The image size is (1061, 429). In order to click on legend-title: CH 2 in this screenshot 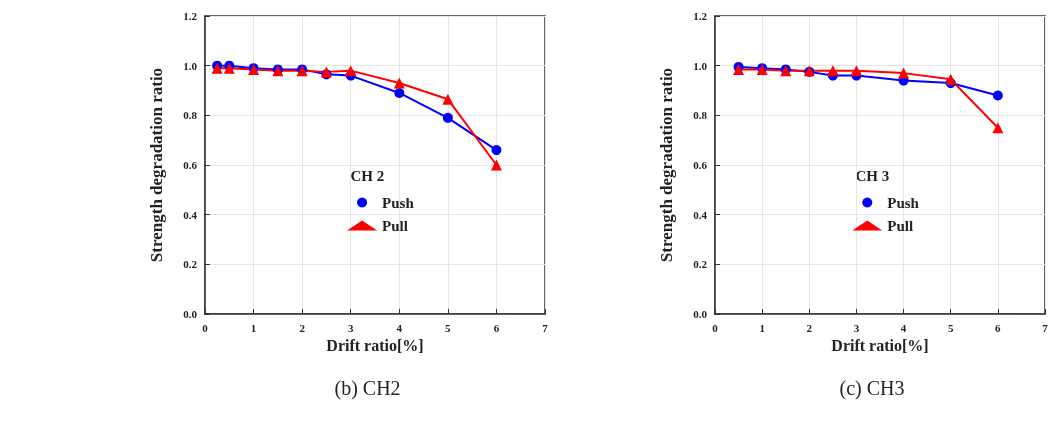, I will do `click(367, 175)`.